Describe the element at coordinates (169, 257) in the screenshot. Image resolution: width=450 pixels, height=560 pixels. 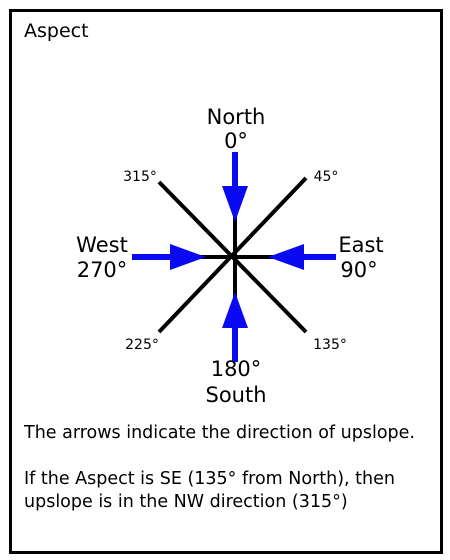
I see `west-arrow` at that location.